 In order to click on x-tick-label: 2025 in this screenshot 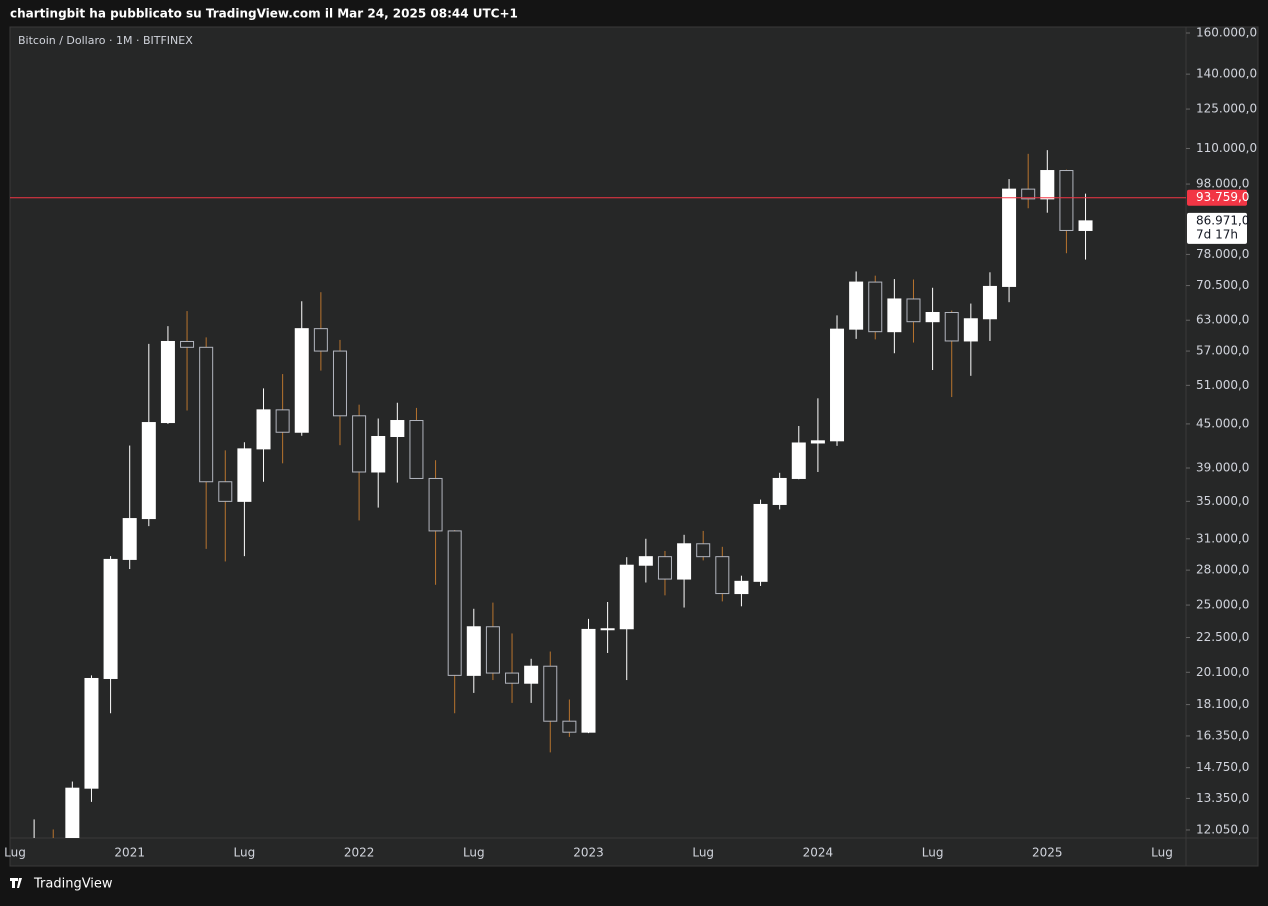, I will do `click(1047, 853)`.